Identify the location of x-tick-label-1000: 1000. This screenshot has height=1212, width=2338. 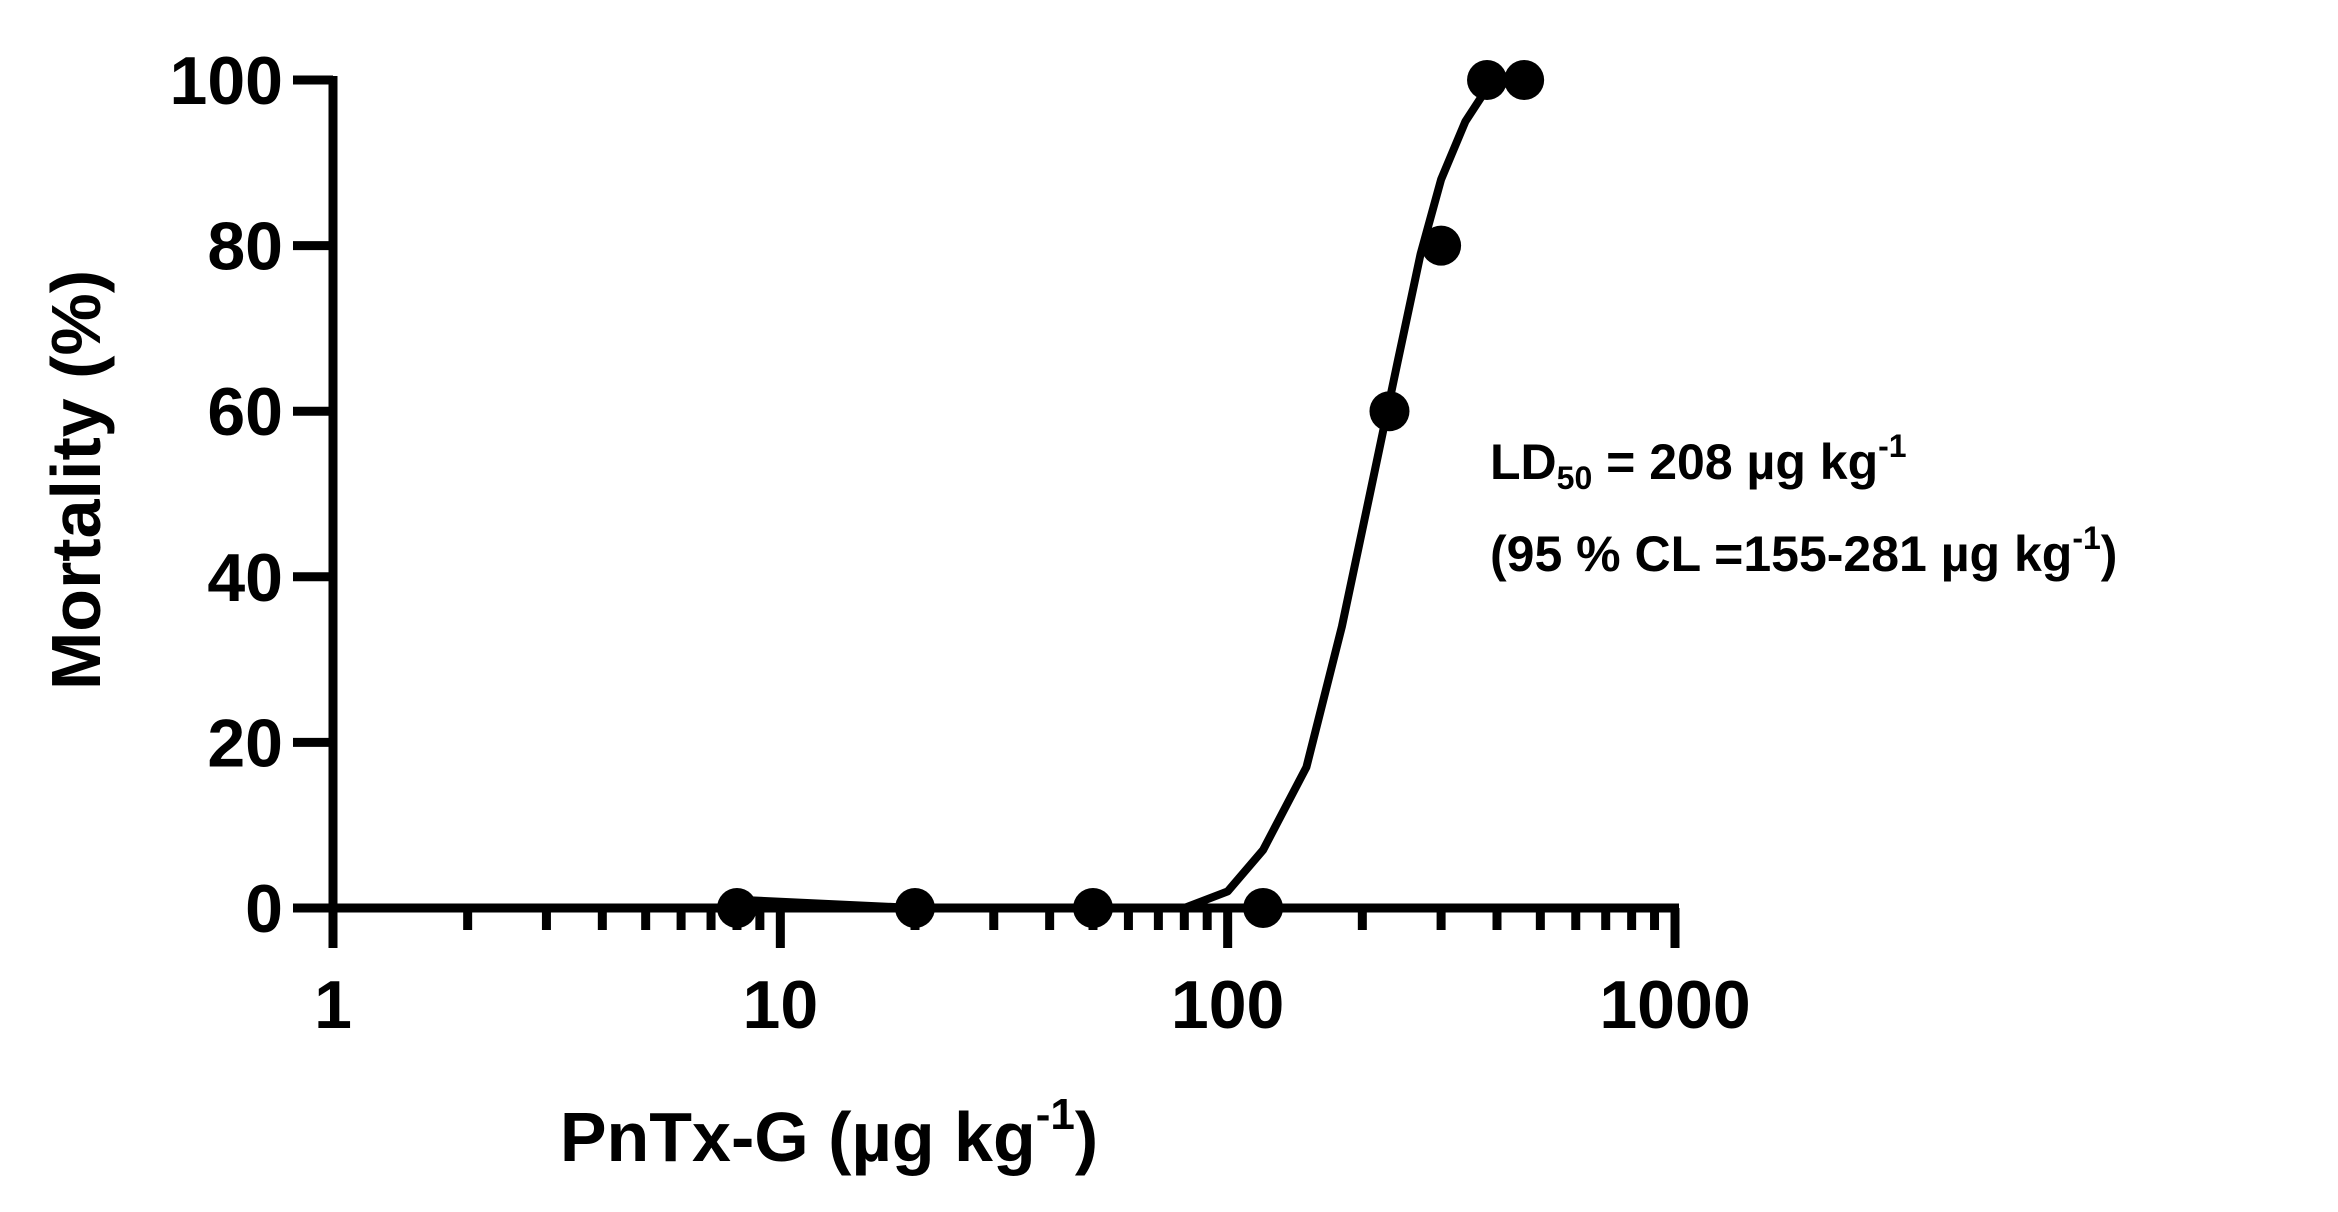
(1674, 1005).